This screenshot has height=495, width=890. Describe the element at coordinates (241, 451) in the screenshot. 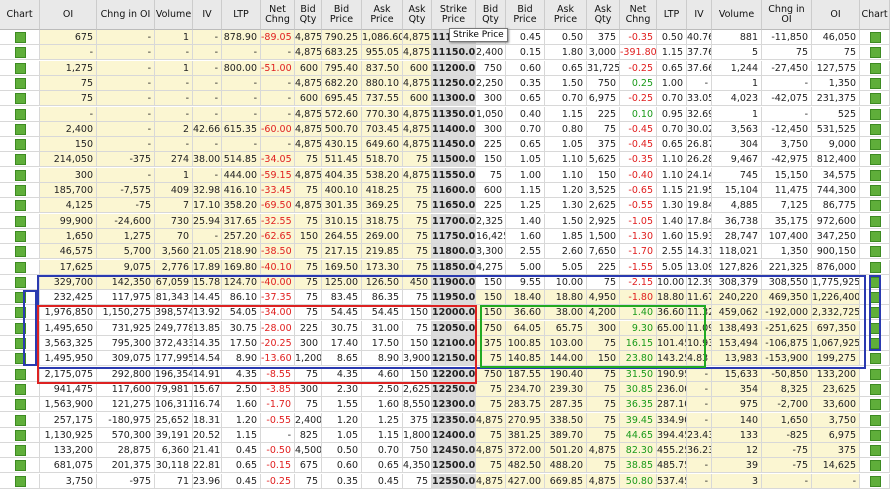

I see `cell: 0.45` at that location.